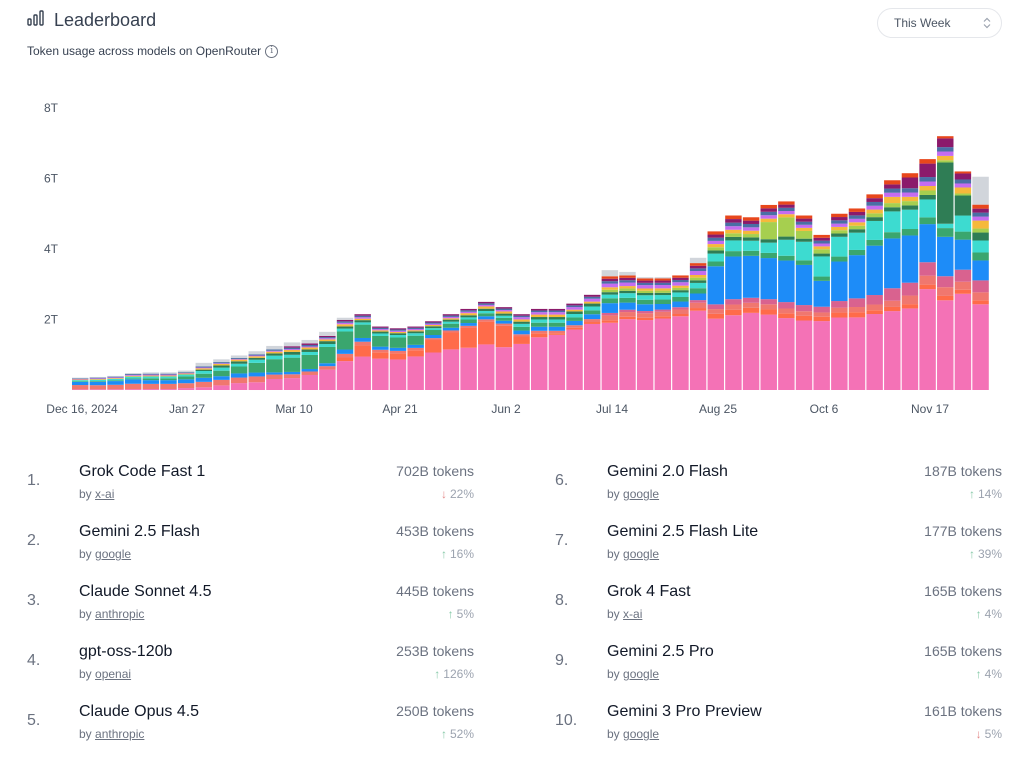  What do you see at coordinates (272, 51) in the screenshot?
I see `info-icon: i` at bounding box center [272, 51].